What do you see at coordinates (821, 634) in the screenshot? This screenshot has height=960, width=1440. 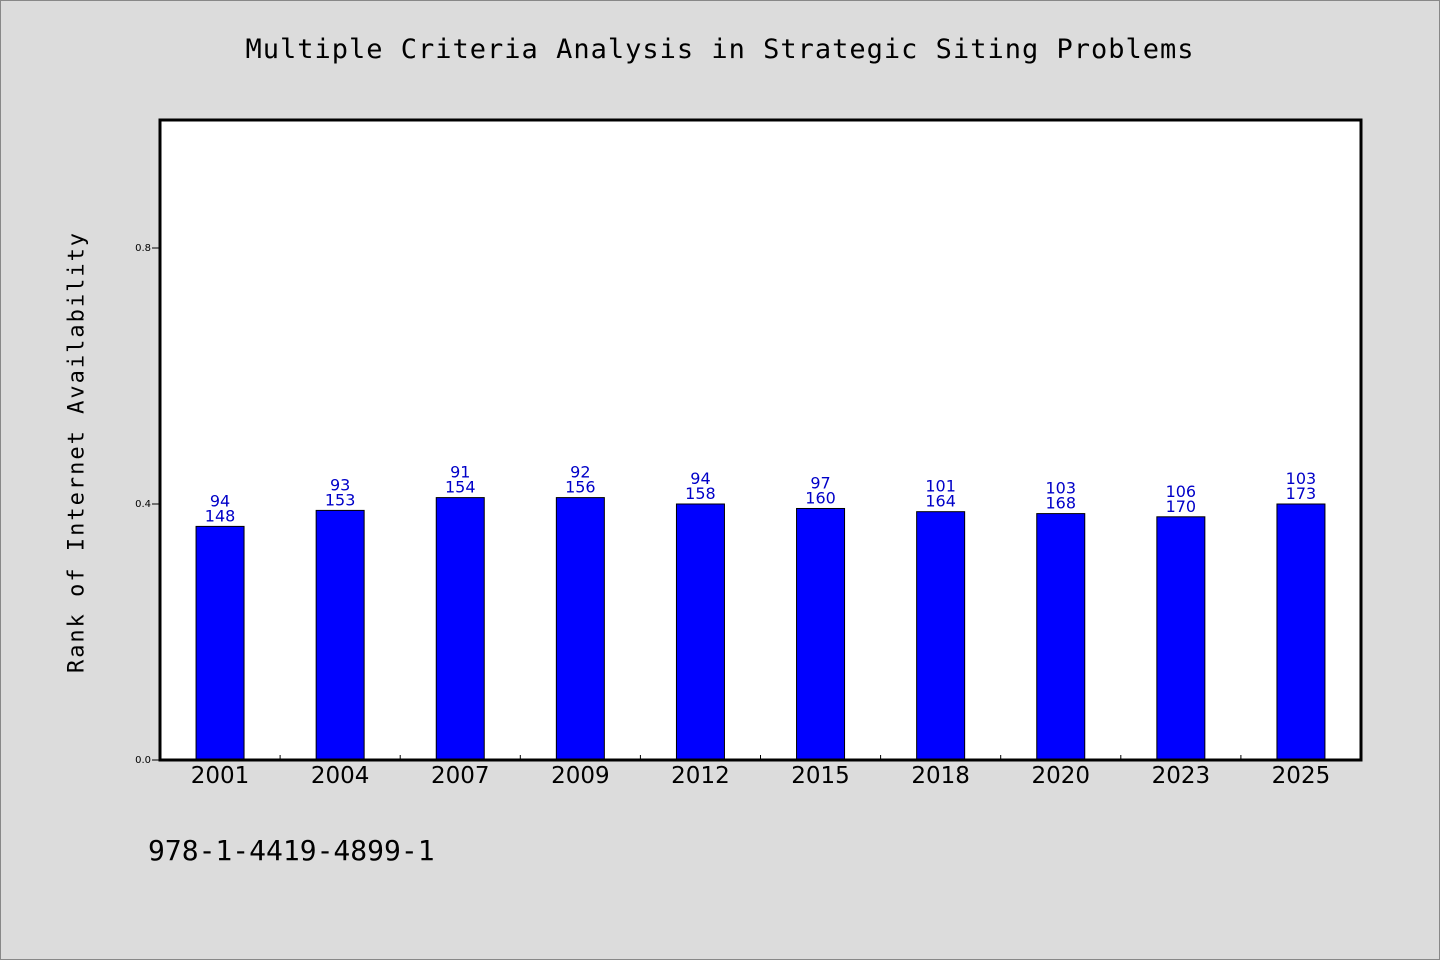 I see `bar-2015` at bounding box center [821, 634].